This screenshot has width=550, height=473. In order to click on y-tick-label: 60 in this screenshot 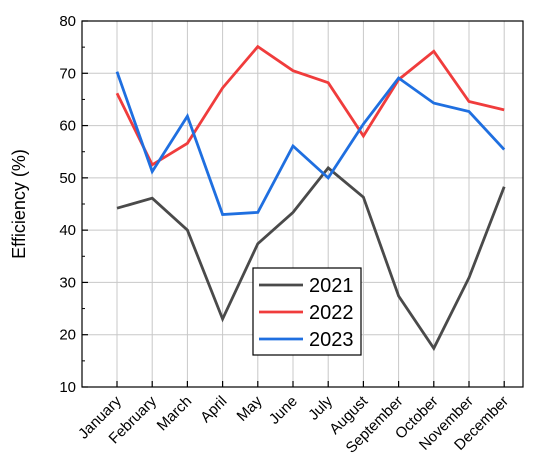, I will do `click(67, 126)`.